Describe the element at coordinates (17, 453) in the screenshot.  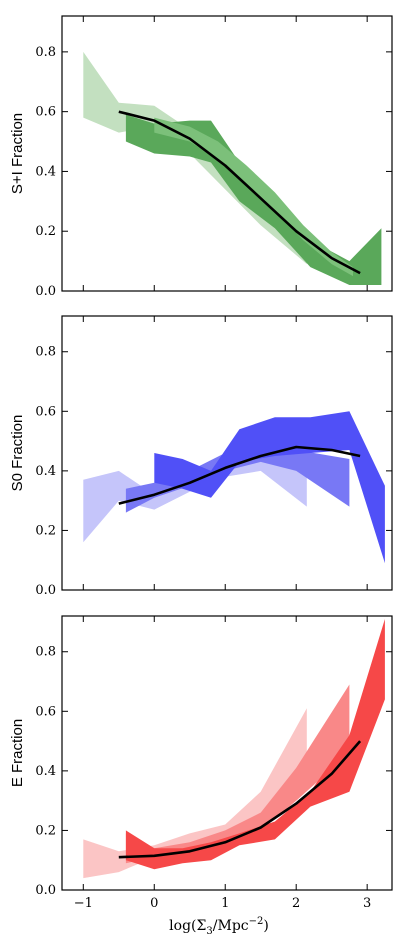
I see `y-axis-label: S0 Fraction` at that location.